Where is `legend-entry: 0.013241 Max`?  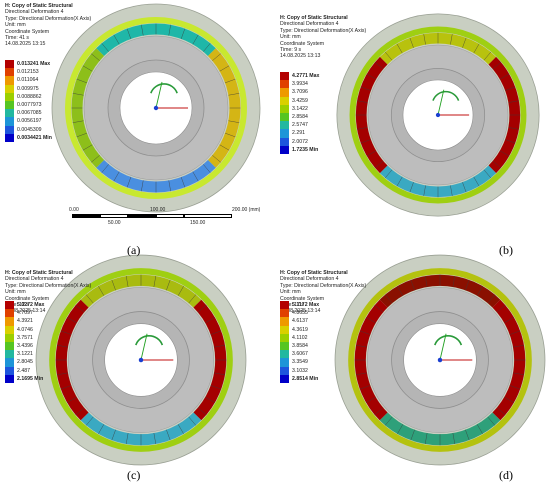
legend-entry: 0.013241 Max is located at coordinates (28, 64).